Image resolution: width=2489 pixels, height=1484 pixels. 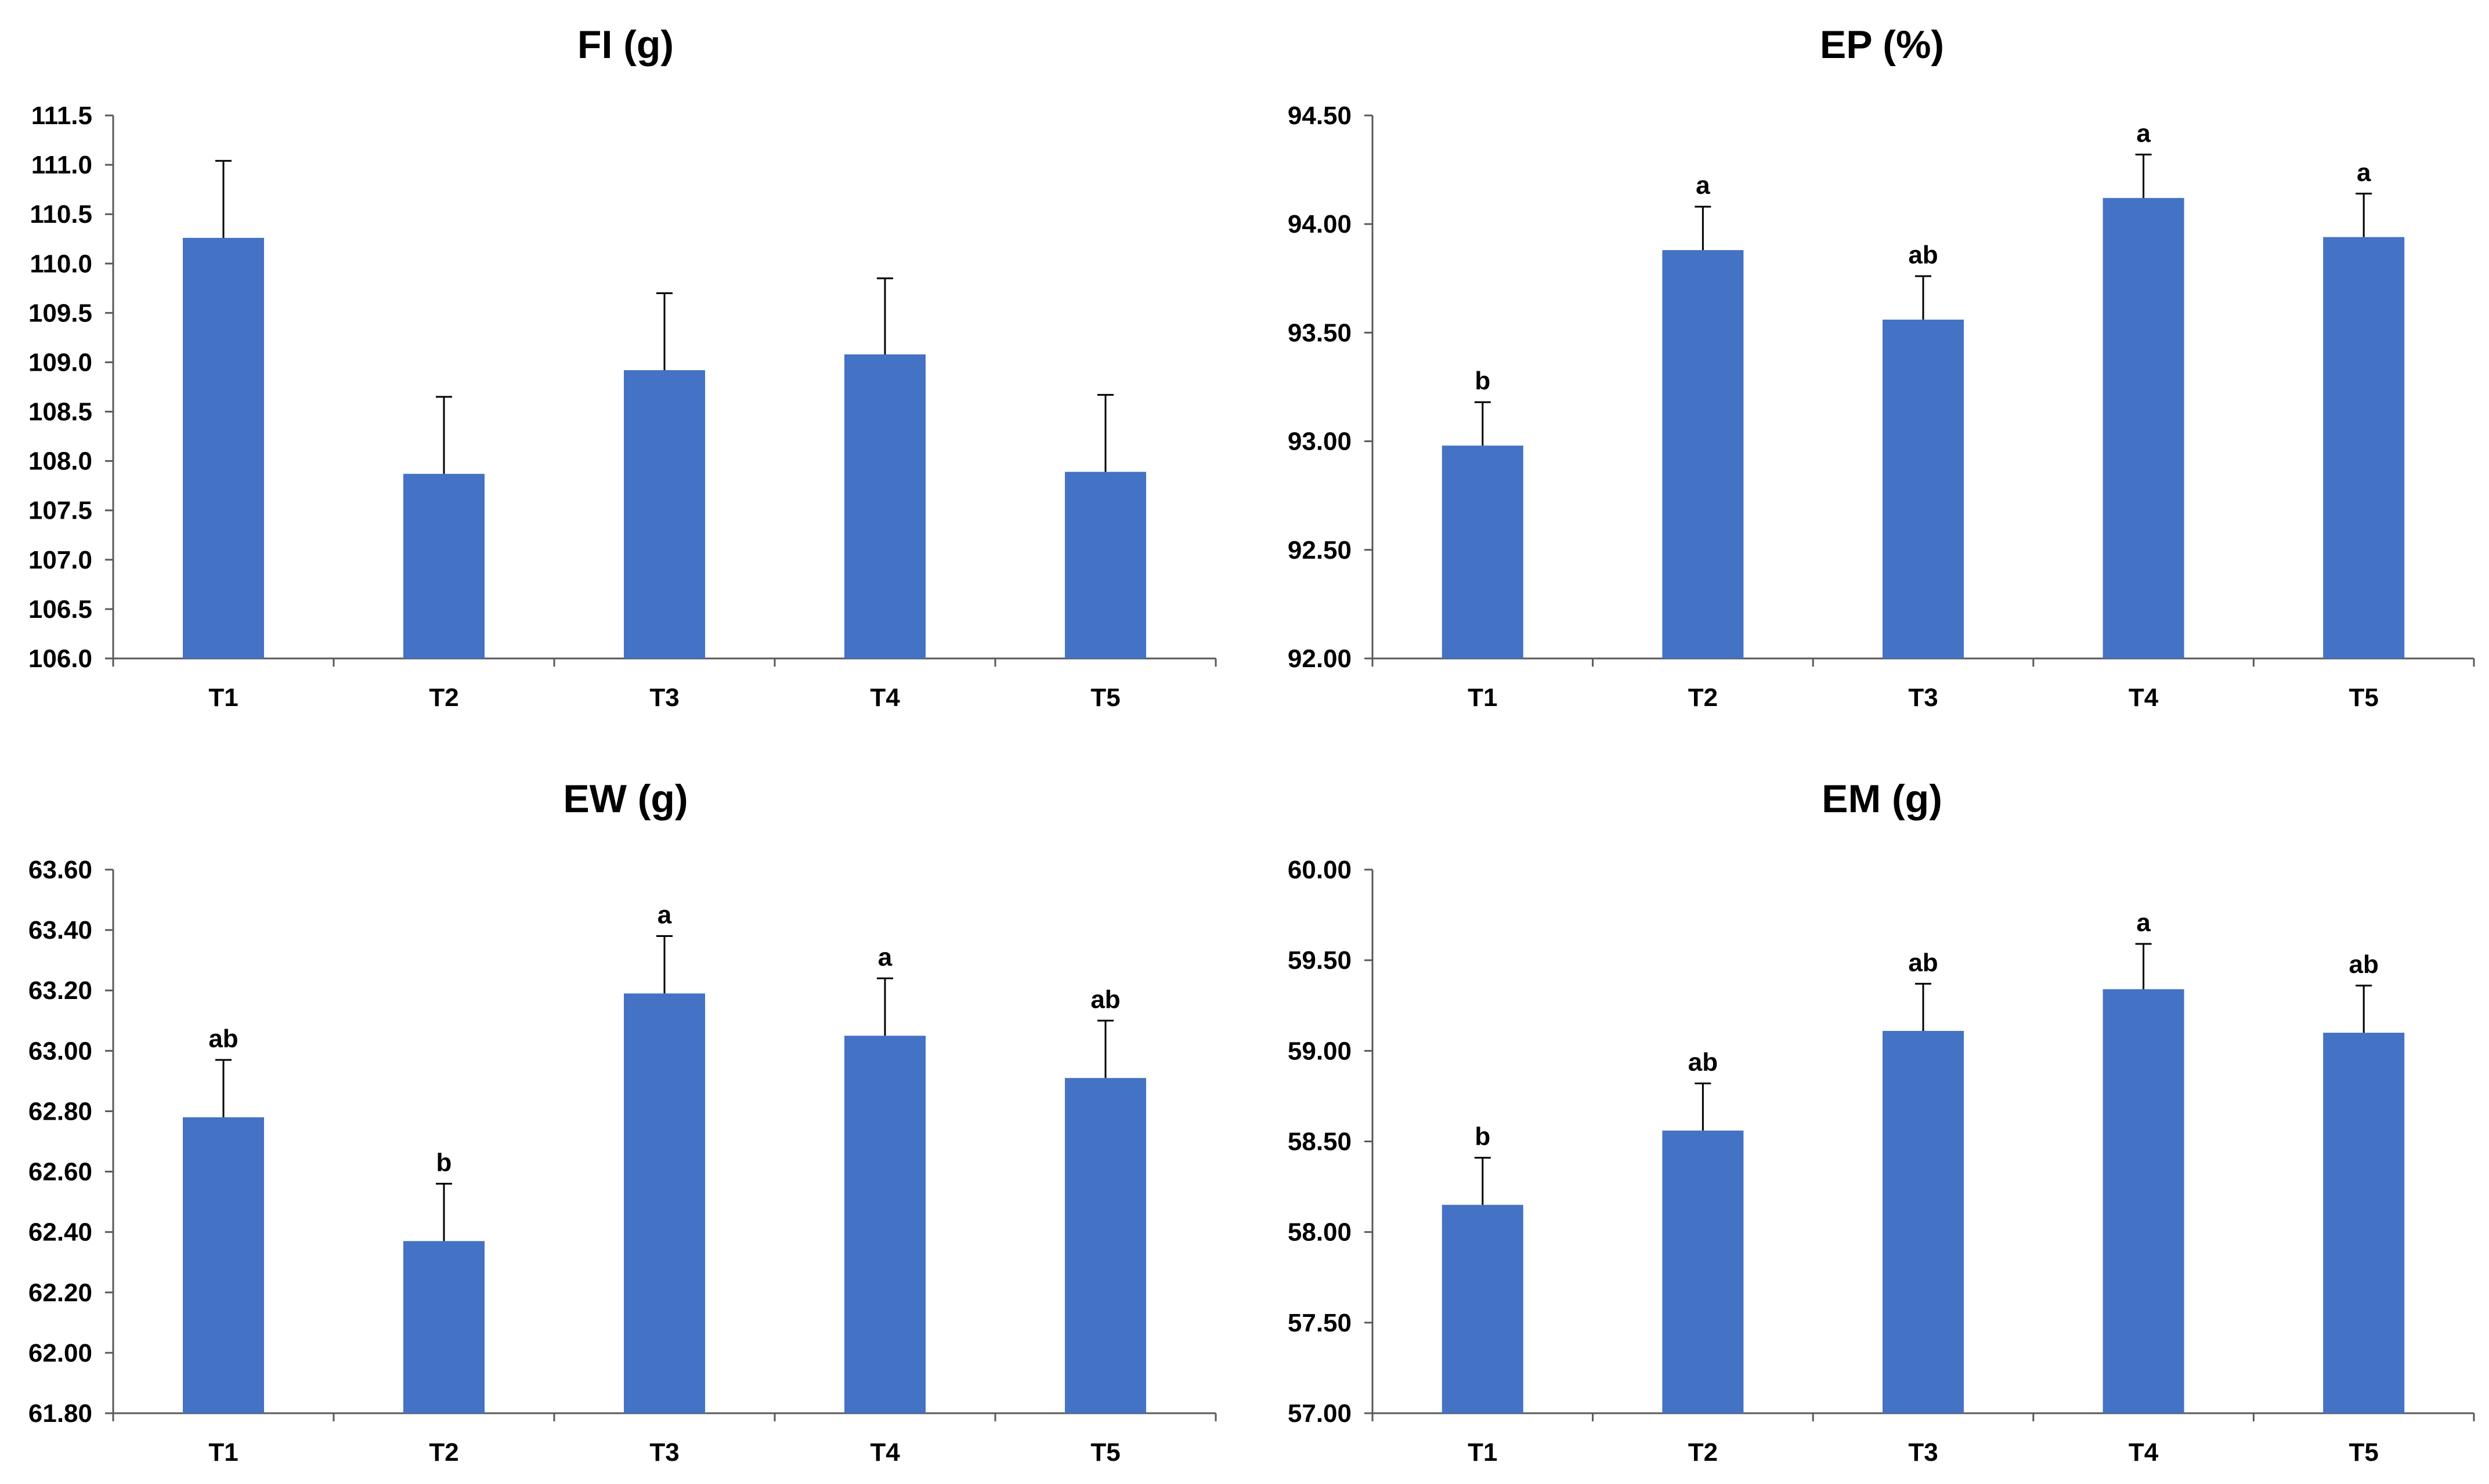 I want to click on fi-x-label-t2: T2, so click(x=444, y=698).